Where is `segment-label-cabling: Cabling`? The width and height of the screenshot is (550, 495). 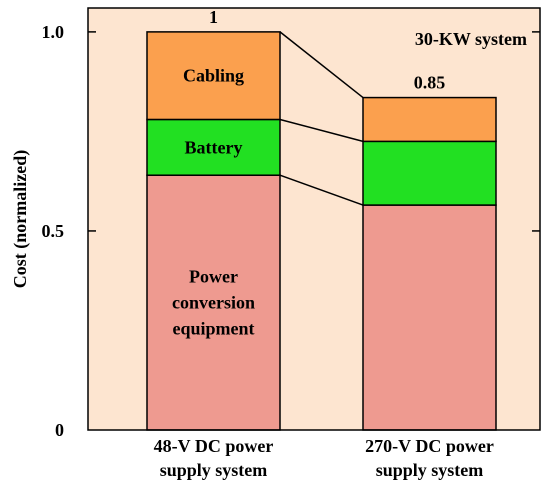
segment-label-cabling: Cabling is located at coordinates (213, 76).